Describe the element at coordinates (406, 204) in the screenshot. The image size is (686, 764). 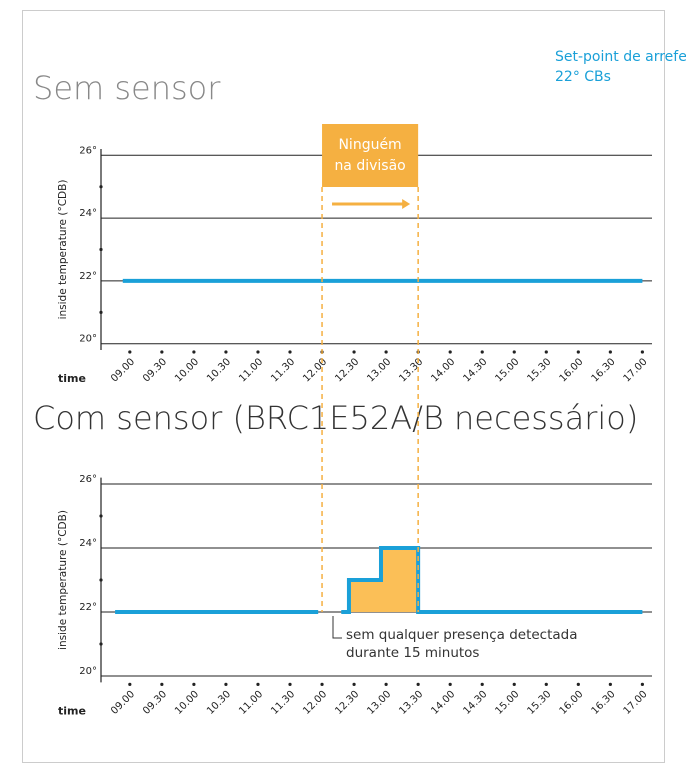
I see `period-arrowhead` at that location.